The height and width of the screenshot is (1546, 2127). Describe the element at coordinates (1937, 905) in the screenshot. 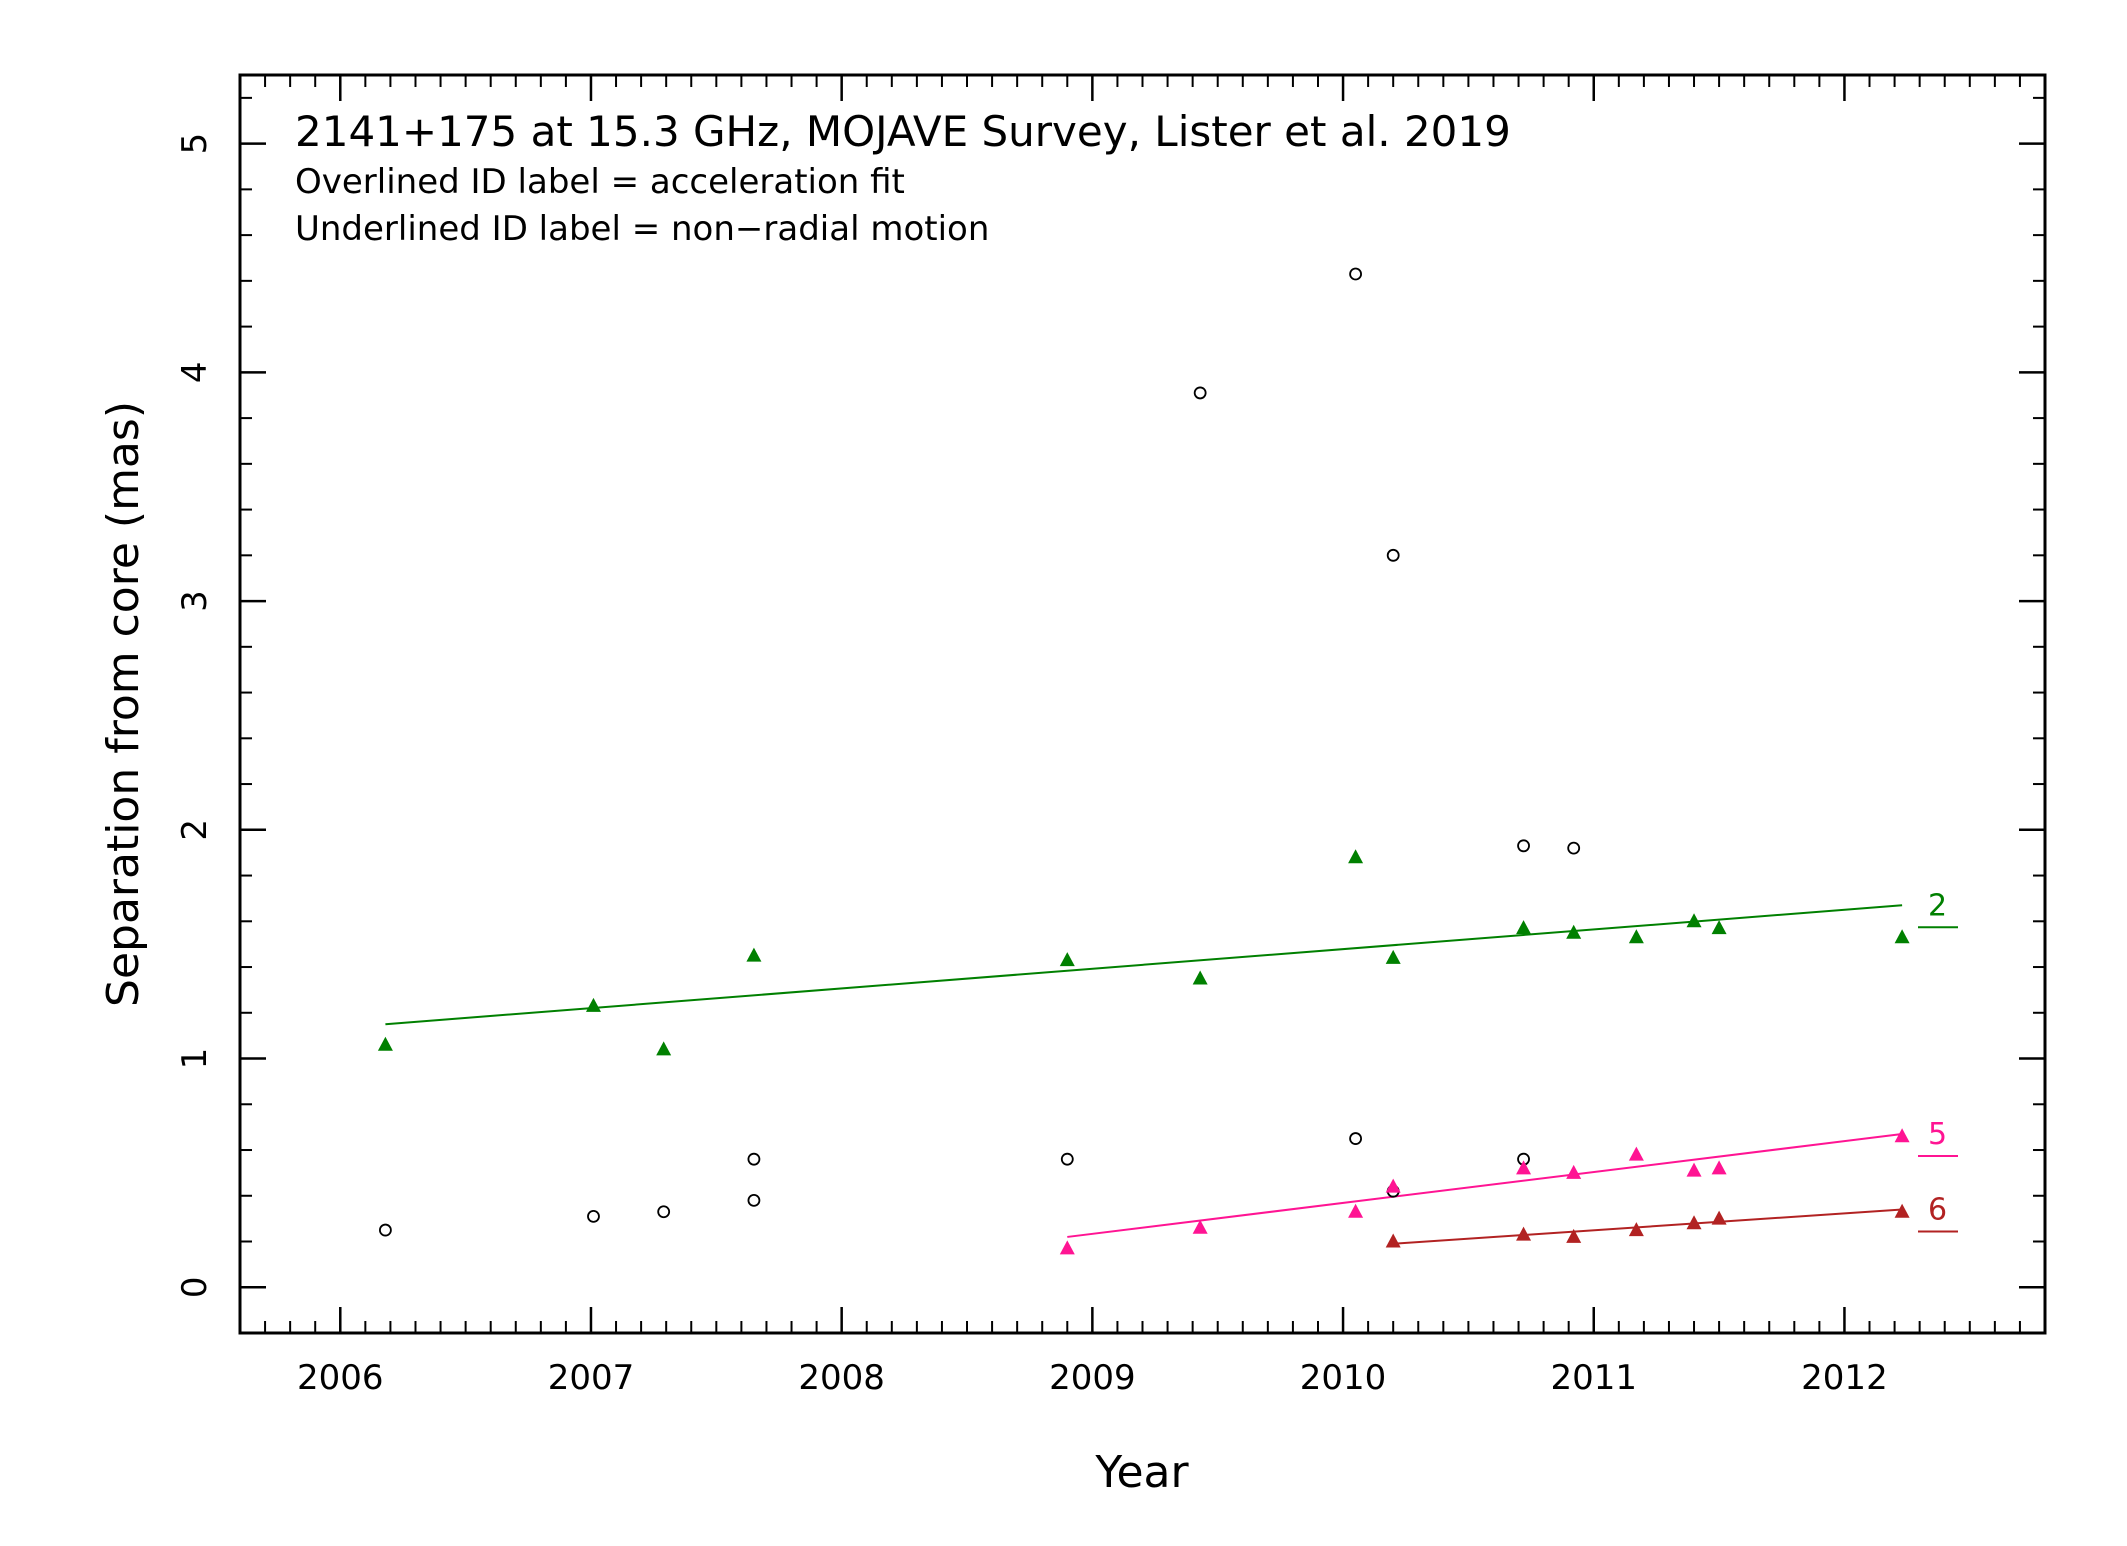

I see `component-label-2: 2` at that location.